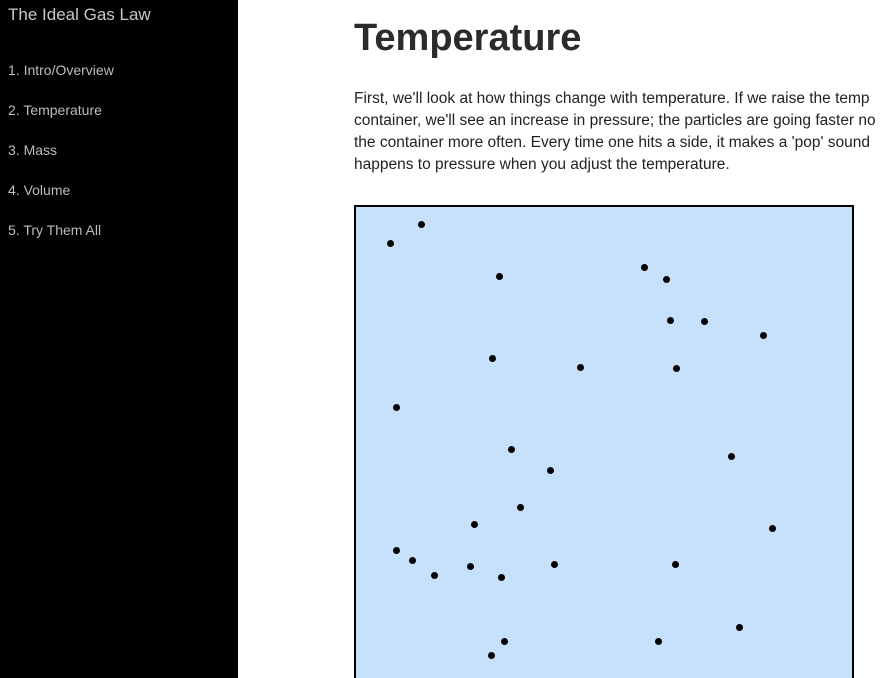 This screenshot has width=895, height=678. Describe the element at coordinates (61, 70) in the screenshot. I see `nav-item-intro: 1. Intro/Overview` at that location.